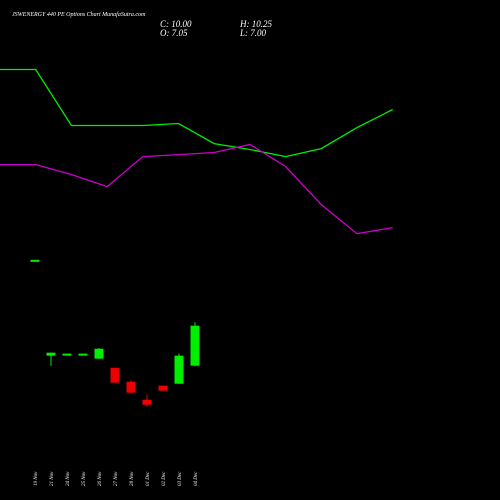 The width and height of the screenshot is (500, 500). Describe the element at coordinates (132, 478) in the screenshot. I see `x-tick-label: 28 Nov` at that location.